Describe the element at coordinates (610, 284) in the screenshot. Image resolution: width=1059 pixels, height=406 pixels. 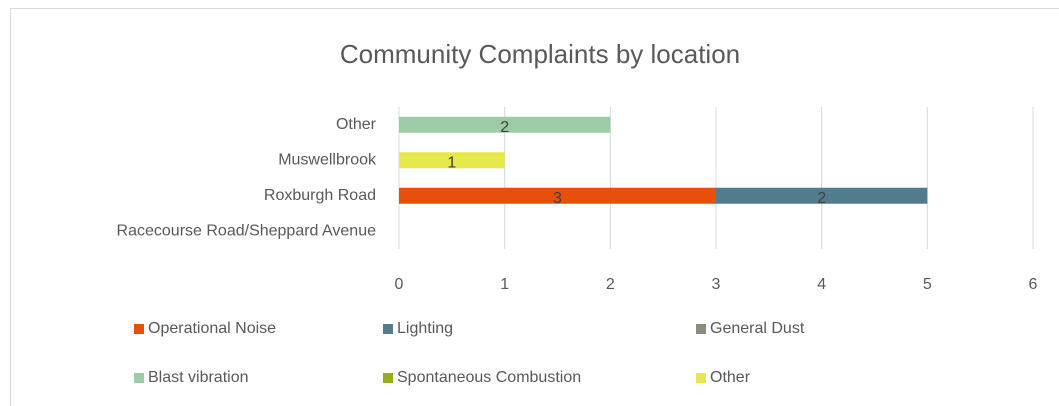
I see `x-tick-label: 2` at that location.